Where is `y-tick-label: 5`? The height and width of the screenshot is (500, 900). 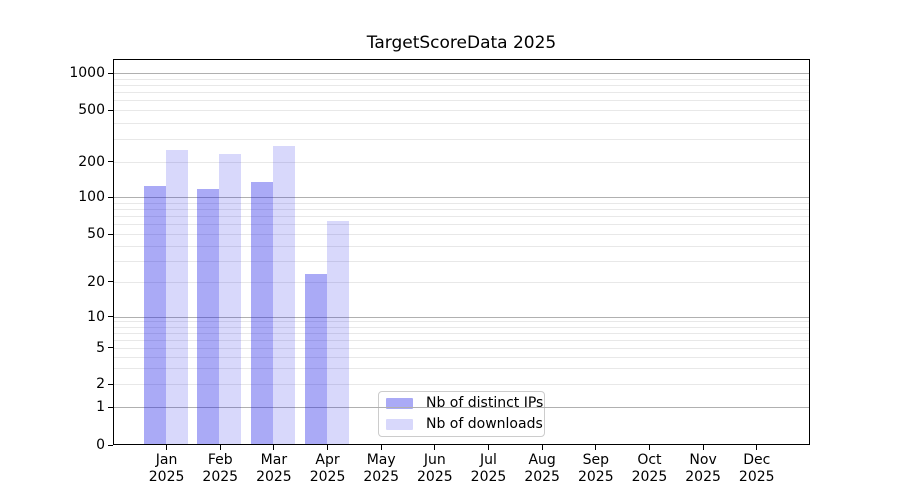
y-tick-label: 5 is located at coordinates (100, 347).